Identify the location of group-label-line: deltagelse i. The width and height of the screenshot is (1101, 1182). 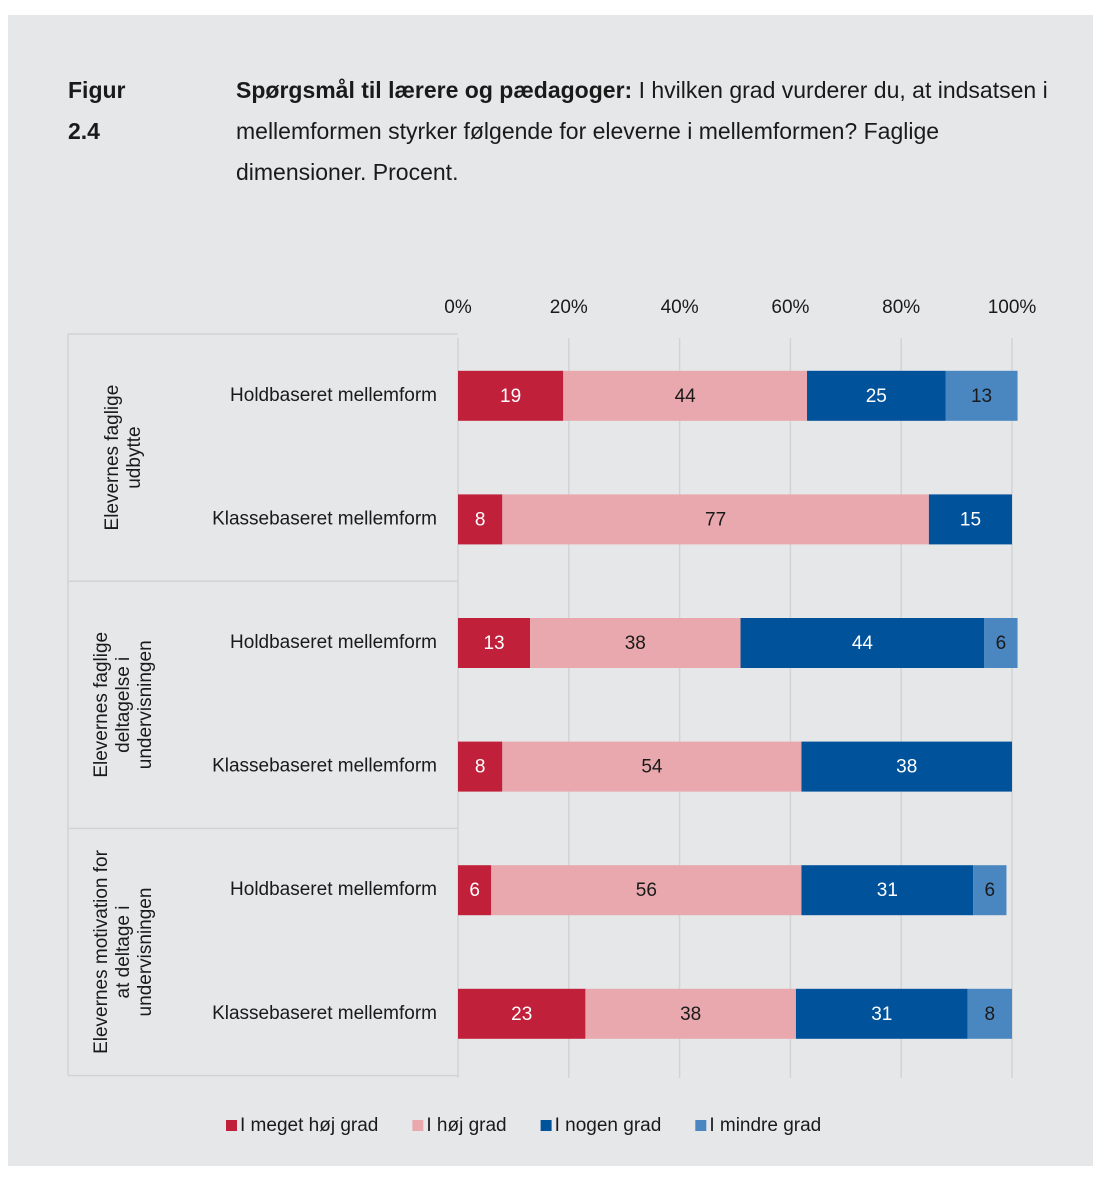
(123, 705).